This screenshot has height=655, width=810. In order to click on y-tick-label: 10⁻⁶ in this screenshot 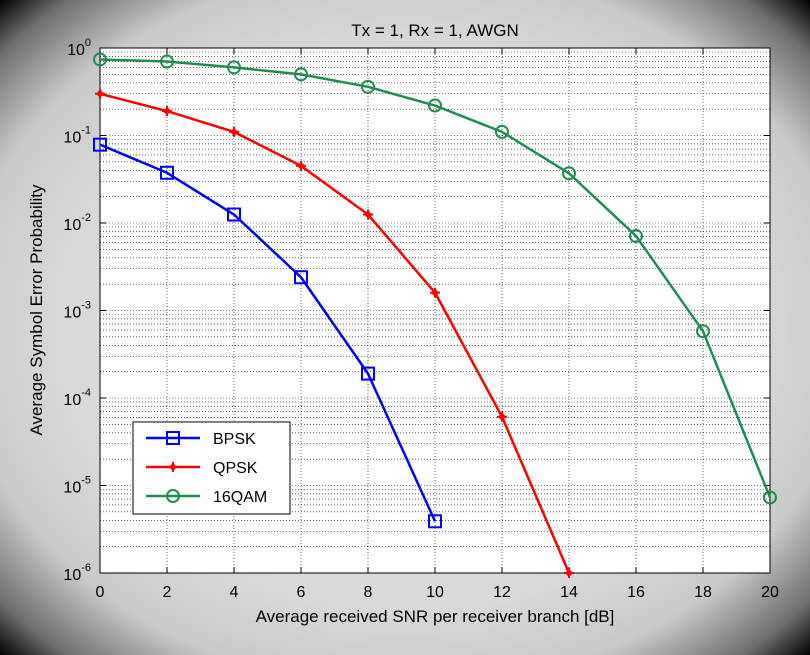, I will do `click(77, 573)`.